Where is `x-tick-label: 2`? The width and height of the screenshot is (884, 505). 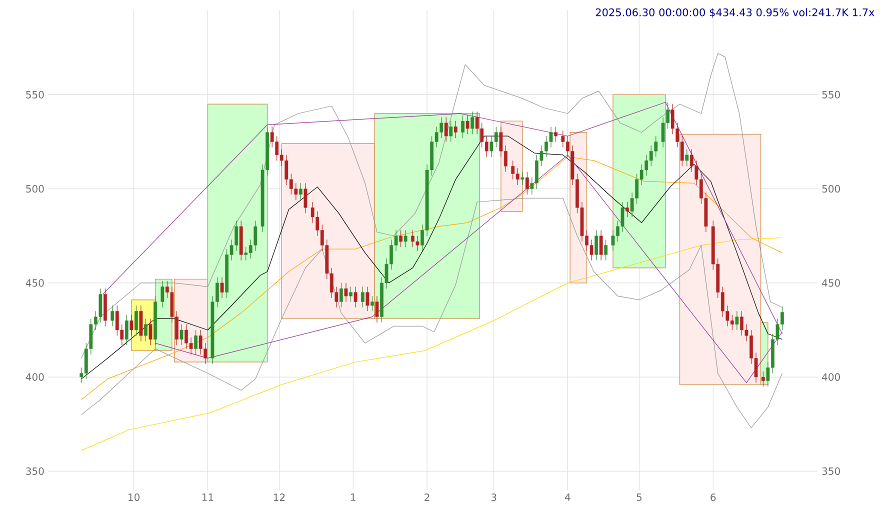 x-tick-label: 2 is located at coordinates (427, 497).